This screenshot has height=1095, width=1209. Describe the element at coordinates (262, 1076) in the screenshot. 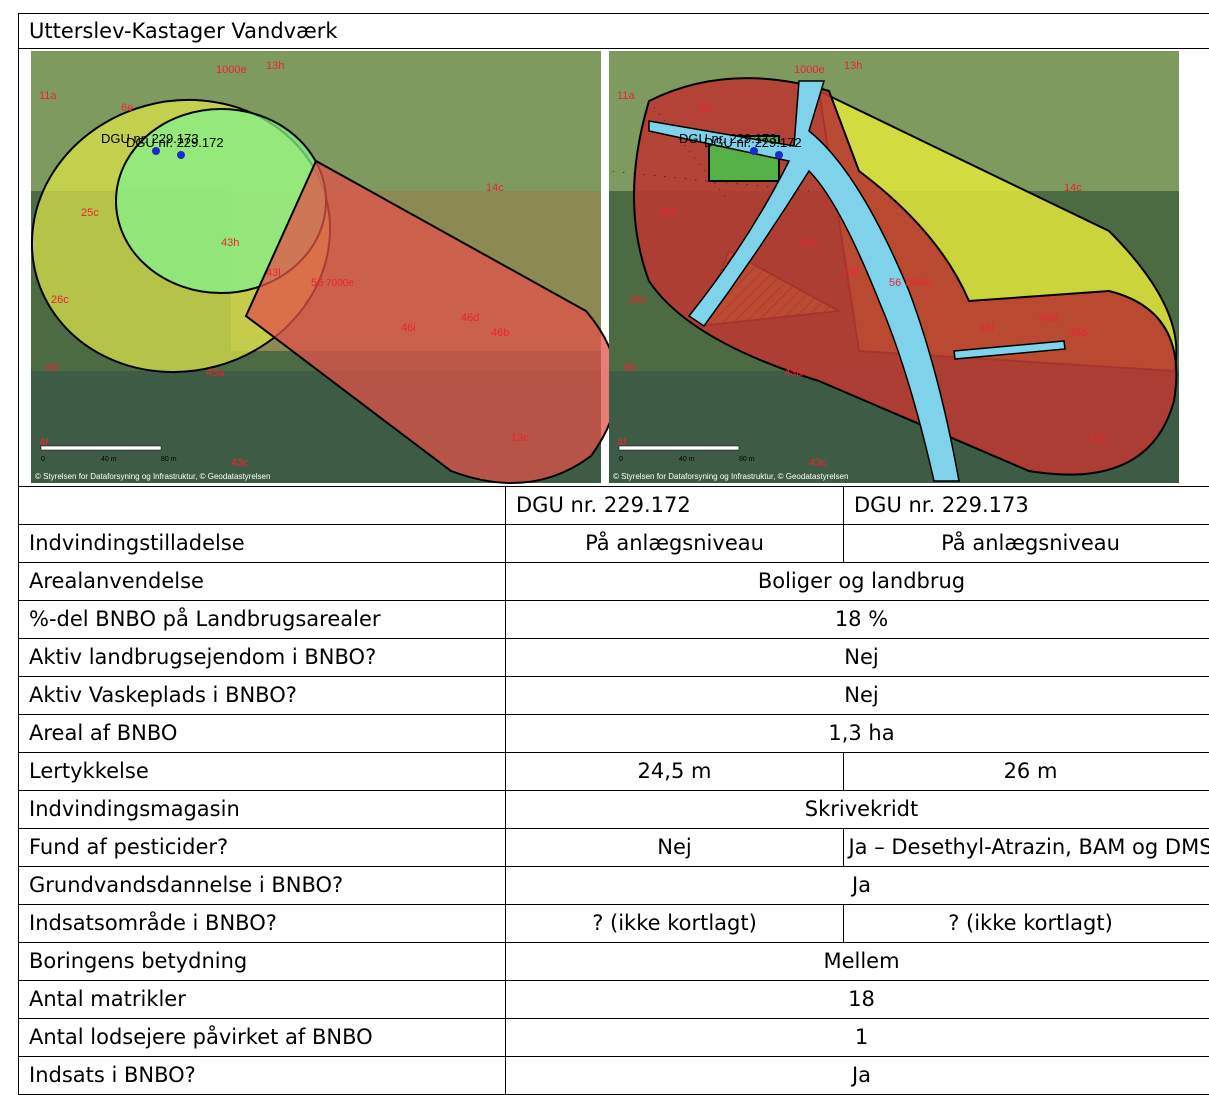

I see `row-label: Indsats i BNBO?` at that location.